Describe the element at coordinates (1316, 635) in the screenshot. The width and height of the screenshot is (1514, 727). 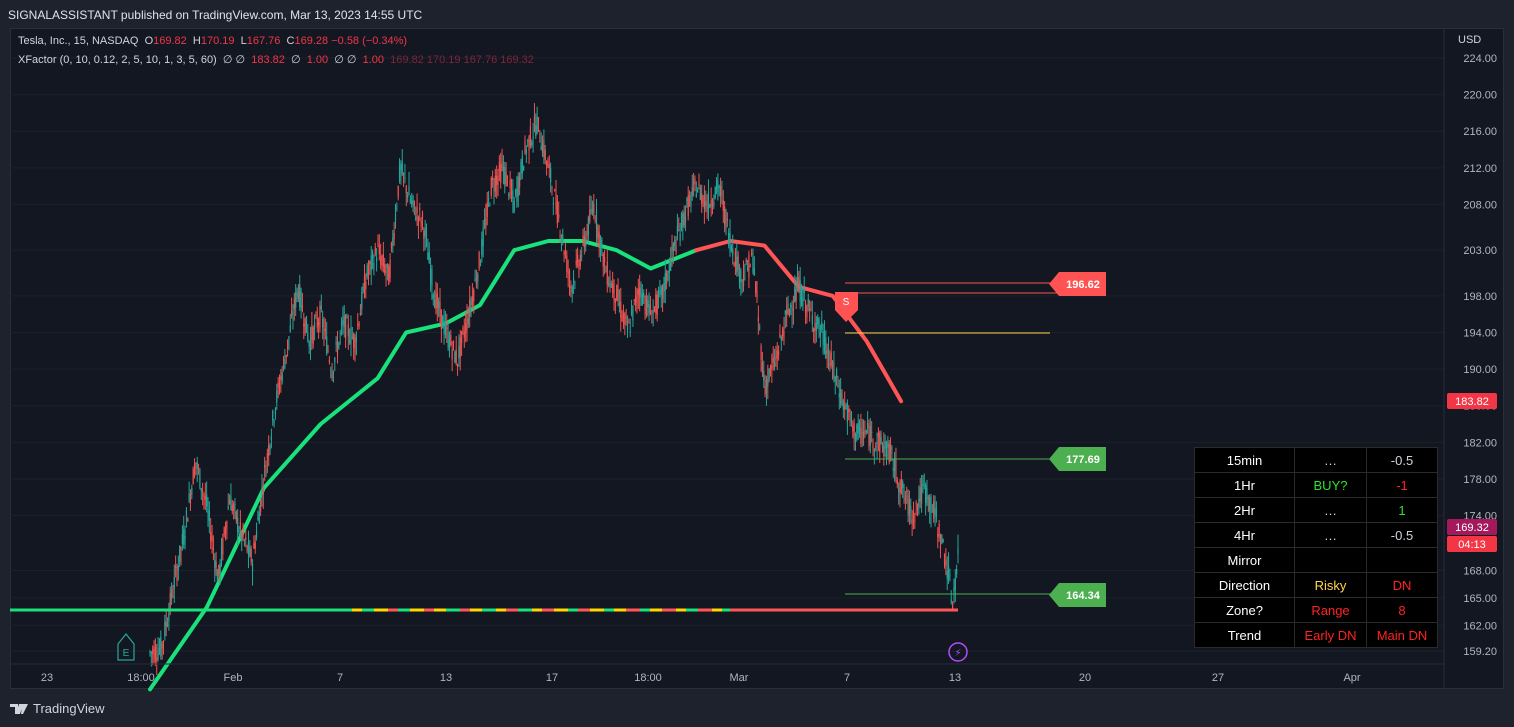
I see `signal-row: Trend Early DN Main DN` at that location.